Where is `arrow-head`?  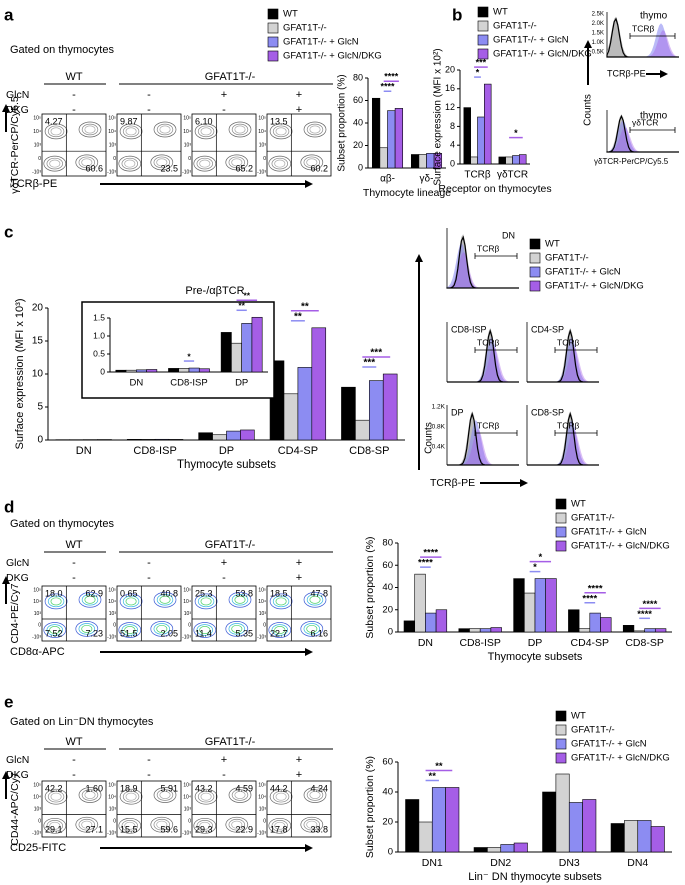 arrow-head is located at coordinates (588, 44).